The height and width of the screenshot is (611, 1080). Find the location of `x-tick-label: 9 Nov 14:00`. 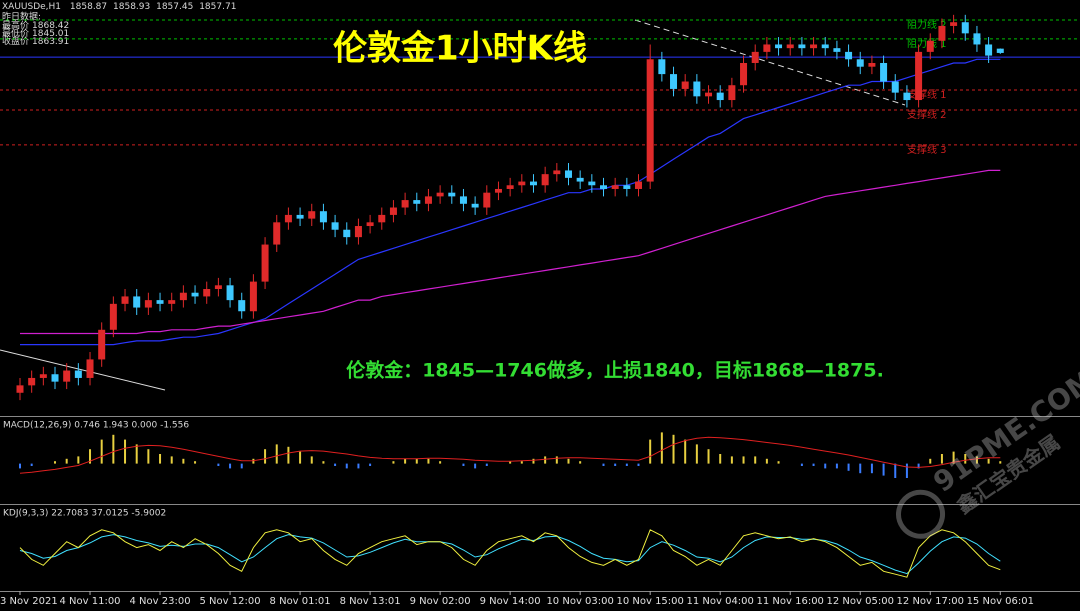

x-tick-label: 9 Nov 14:00 is located at coordinates (510, 601).